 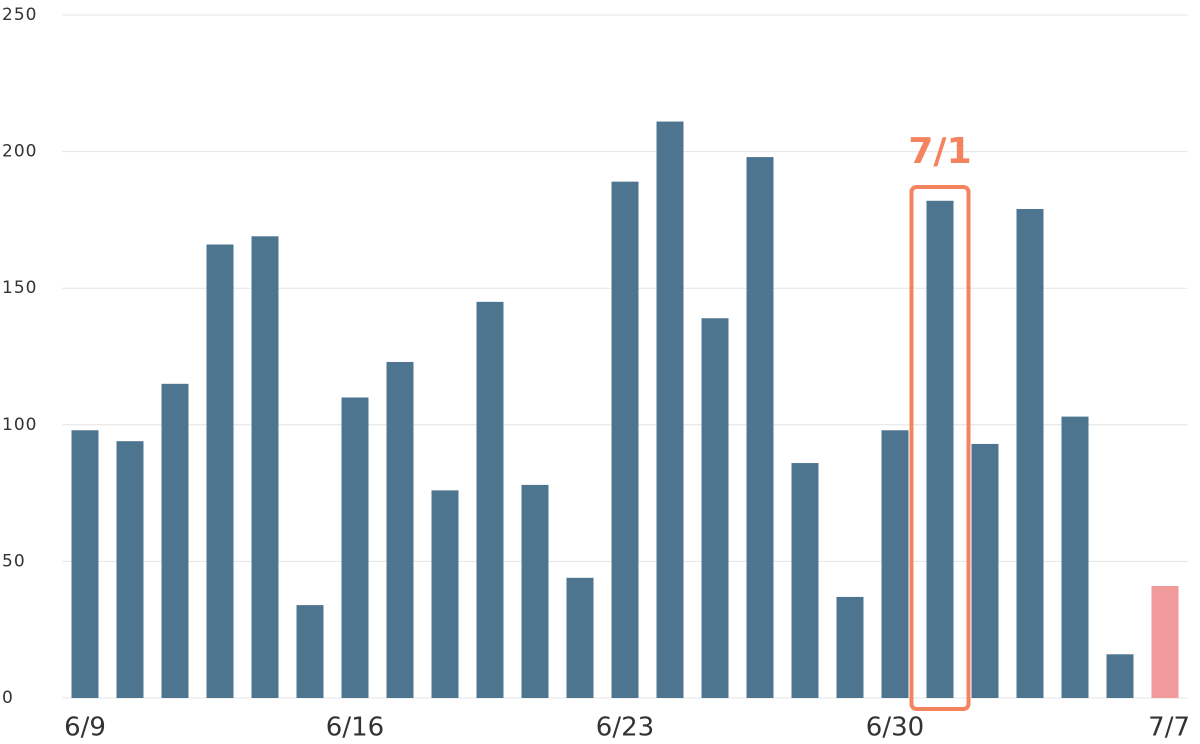 I want to click on x-tick-label: 6/16, so click(x=355, y=728).